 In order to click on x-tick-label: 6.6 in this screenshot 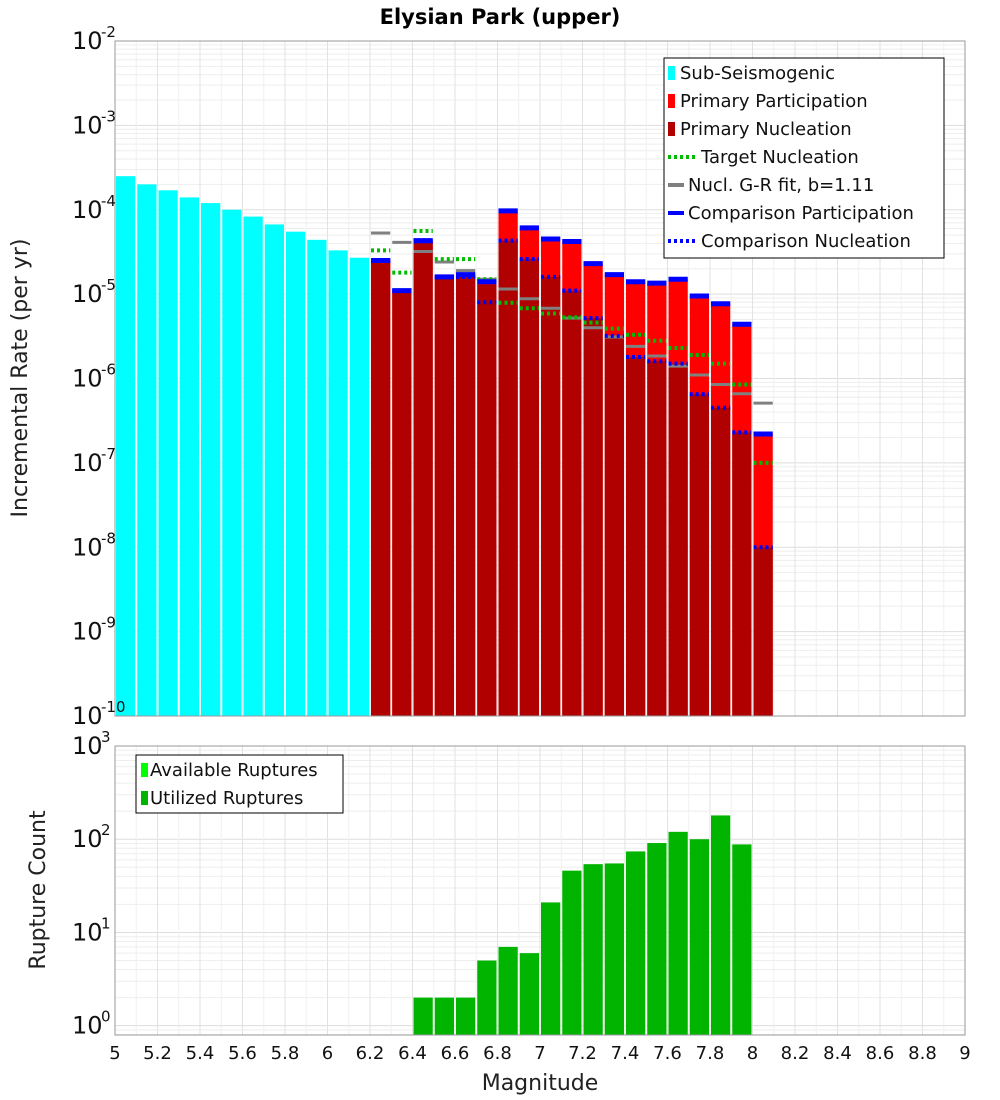, I will do `click(455, 1053)`.